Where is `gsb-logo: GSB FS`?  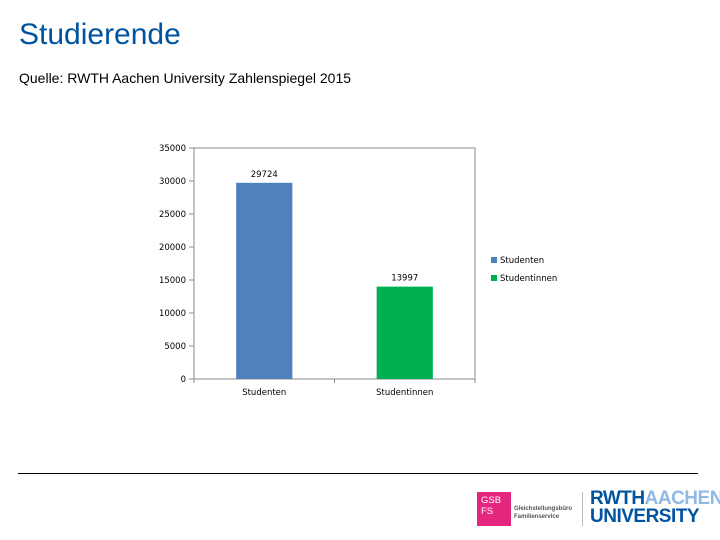
gsb-logo: GSB FS is located at coordinates (494, 509).